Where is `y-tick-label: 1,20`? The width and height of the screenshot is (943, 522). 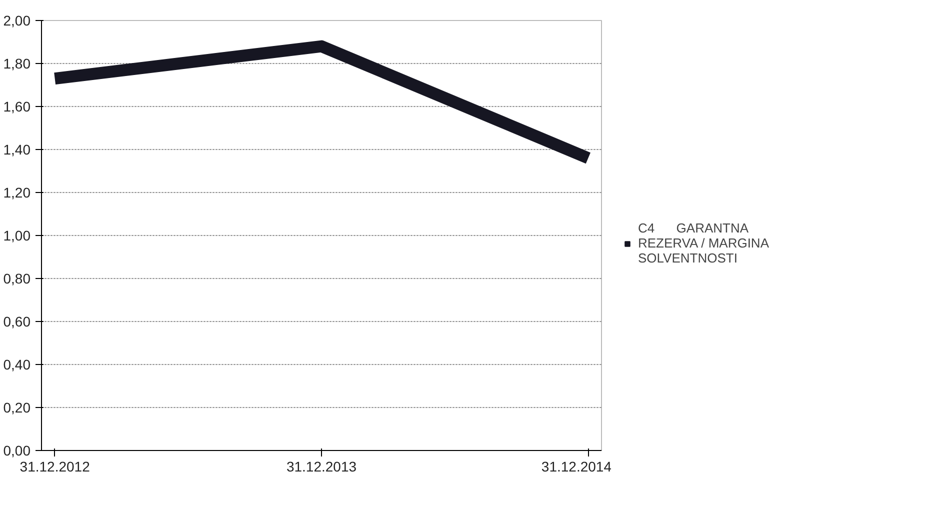
y-tick-label: 1,20 is located at coordinates (17, 192).